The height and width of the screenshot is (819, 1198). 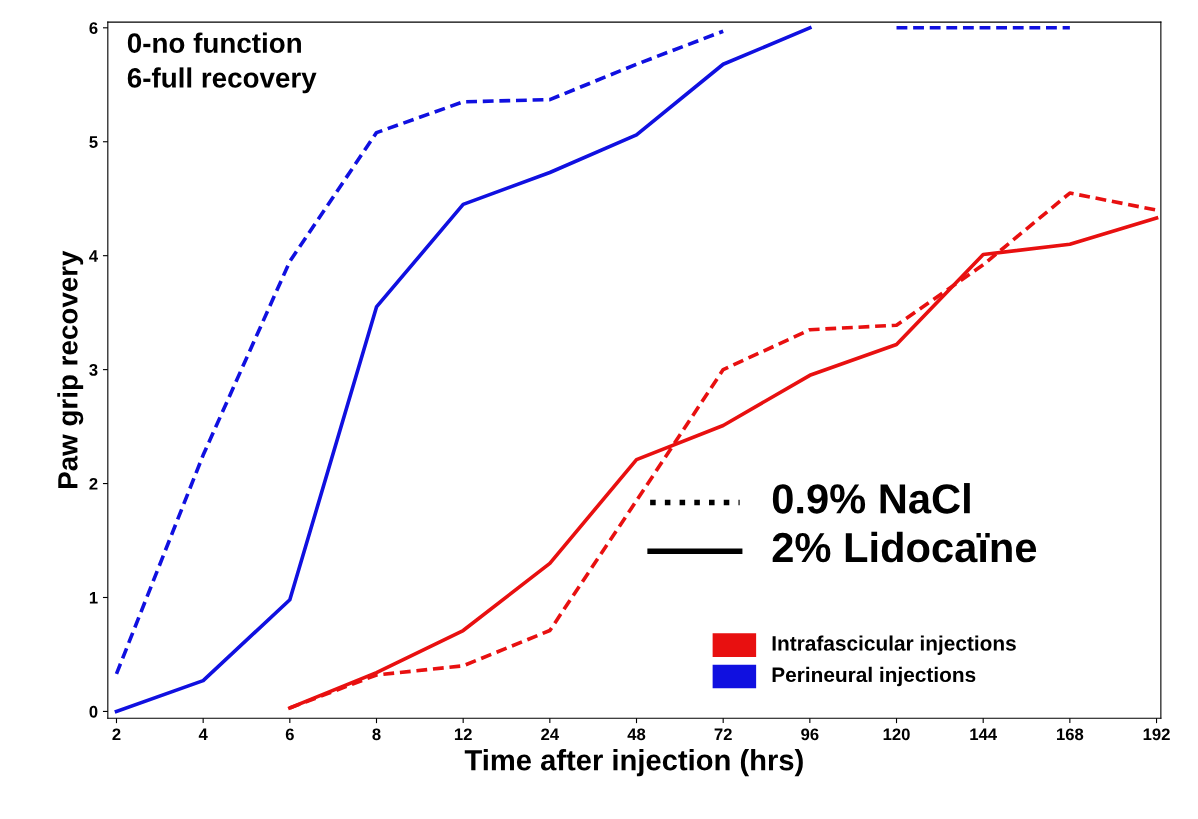 What do you see at coordinates (723, 734) in the screenshot?
I see `x-tick-label: 72` at bounding box center [723, 734].